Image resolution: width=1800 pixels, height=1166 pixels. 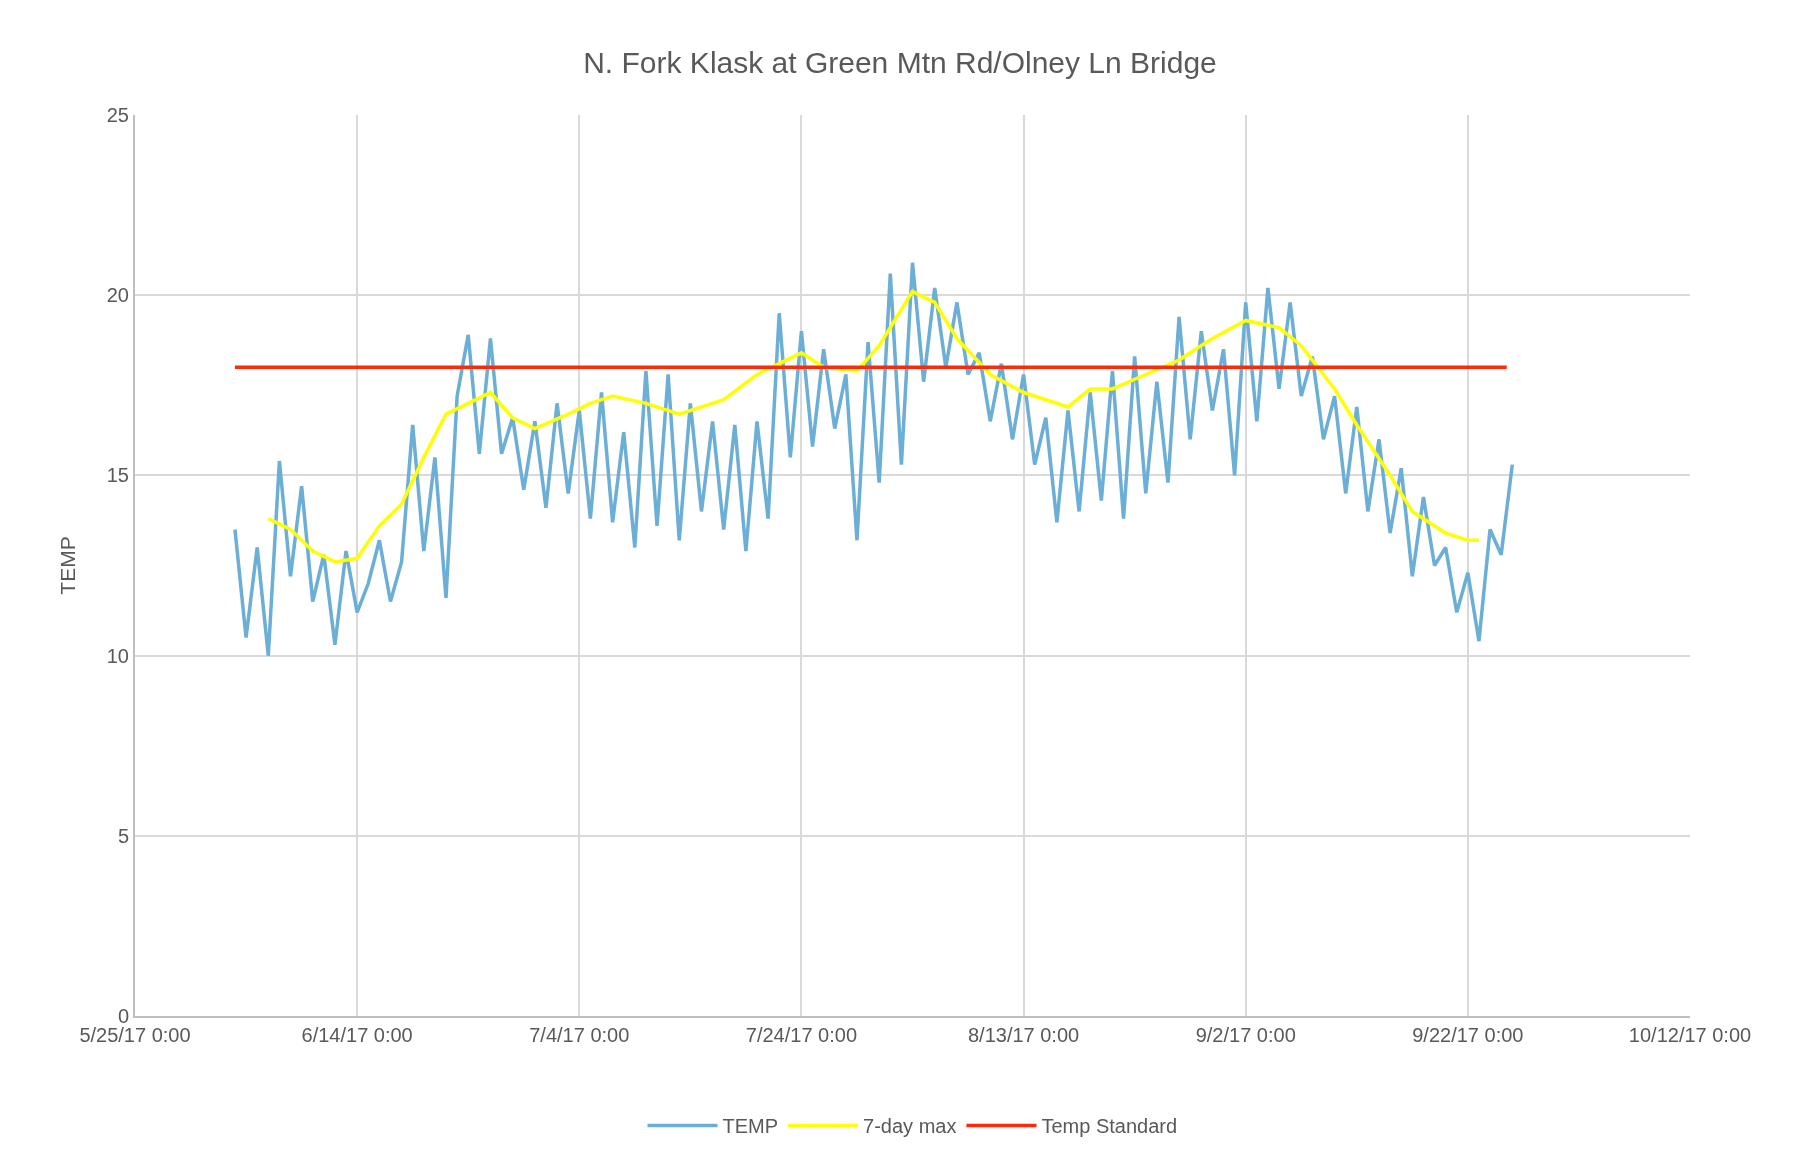 I want to click on y-tick-label: 10, so click(x=117, y=655).